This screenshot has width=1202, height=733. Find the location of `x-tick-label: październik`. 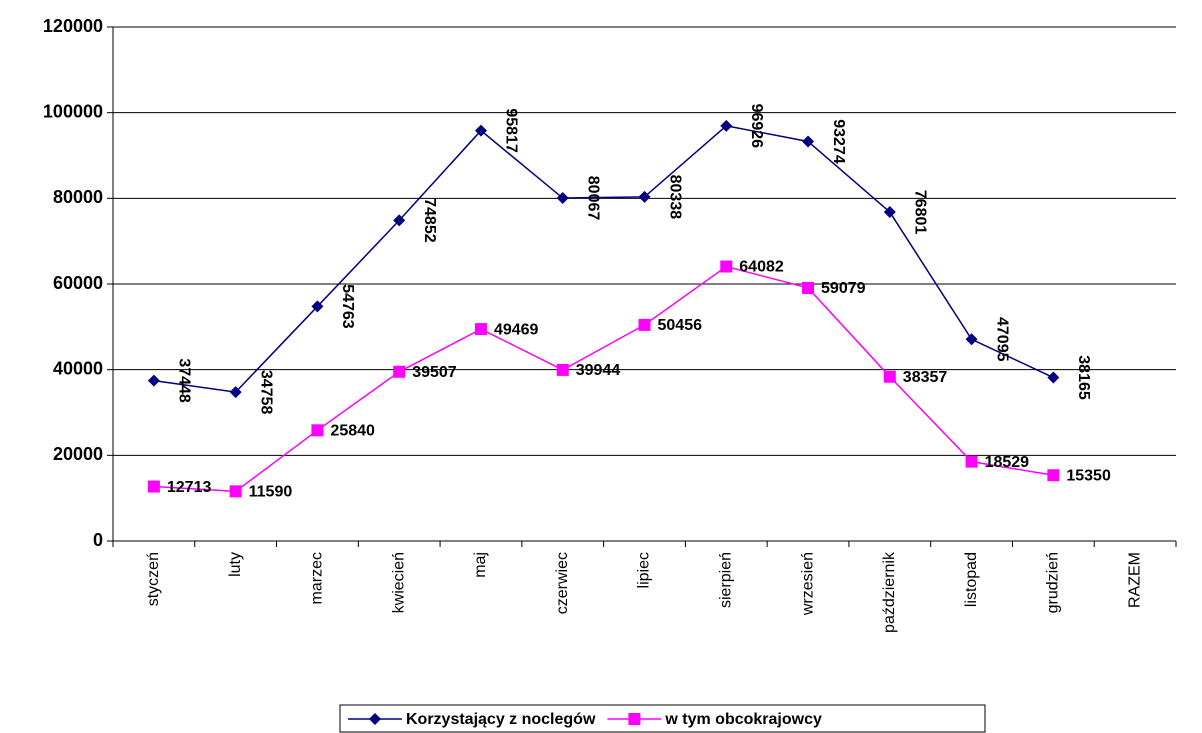

x-tick-label: październik is located at coordinates (889, 592).